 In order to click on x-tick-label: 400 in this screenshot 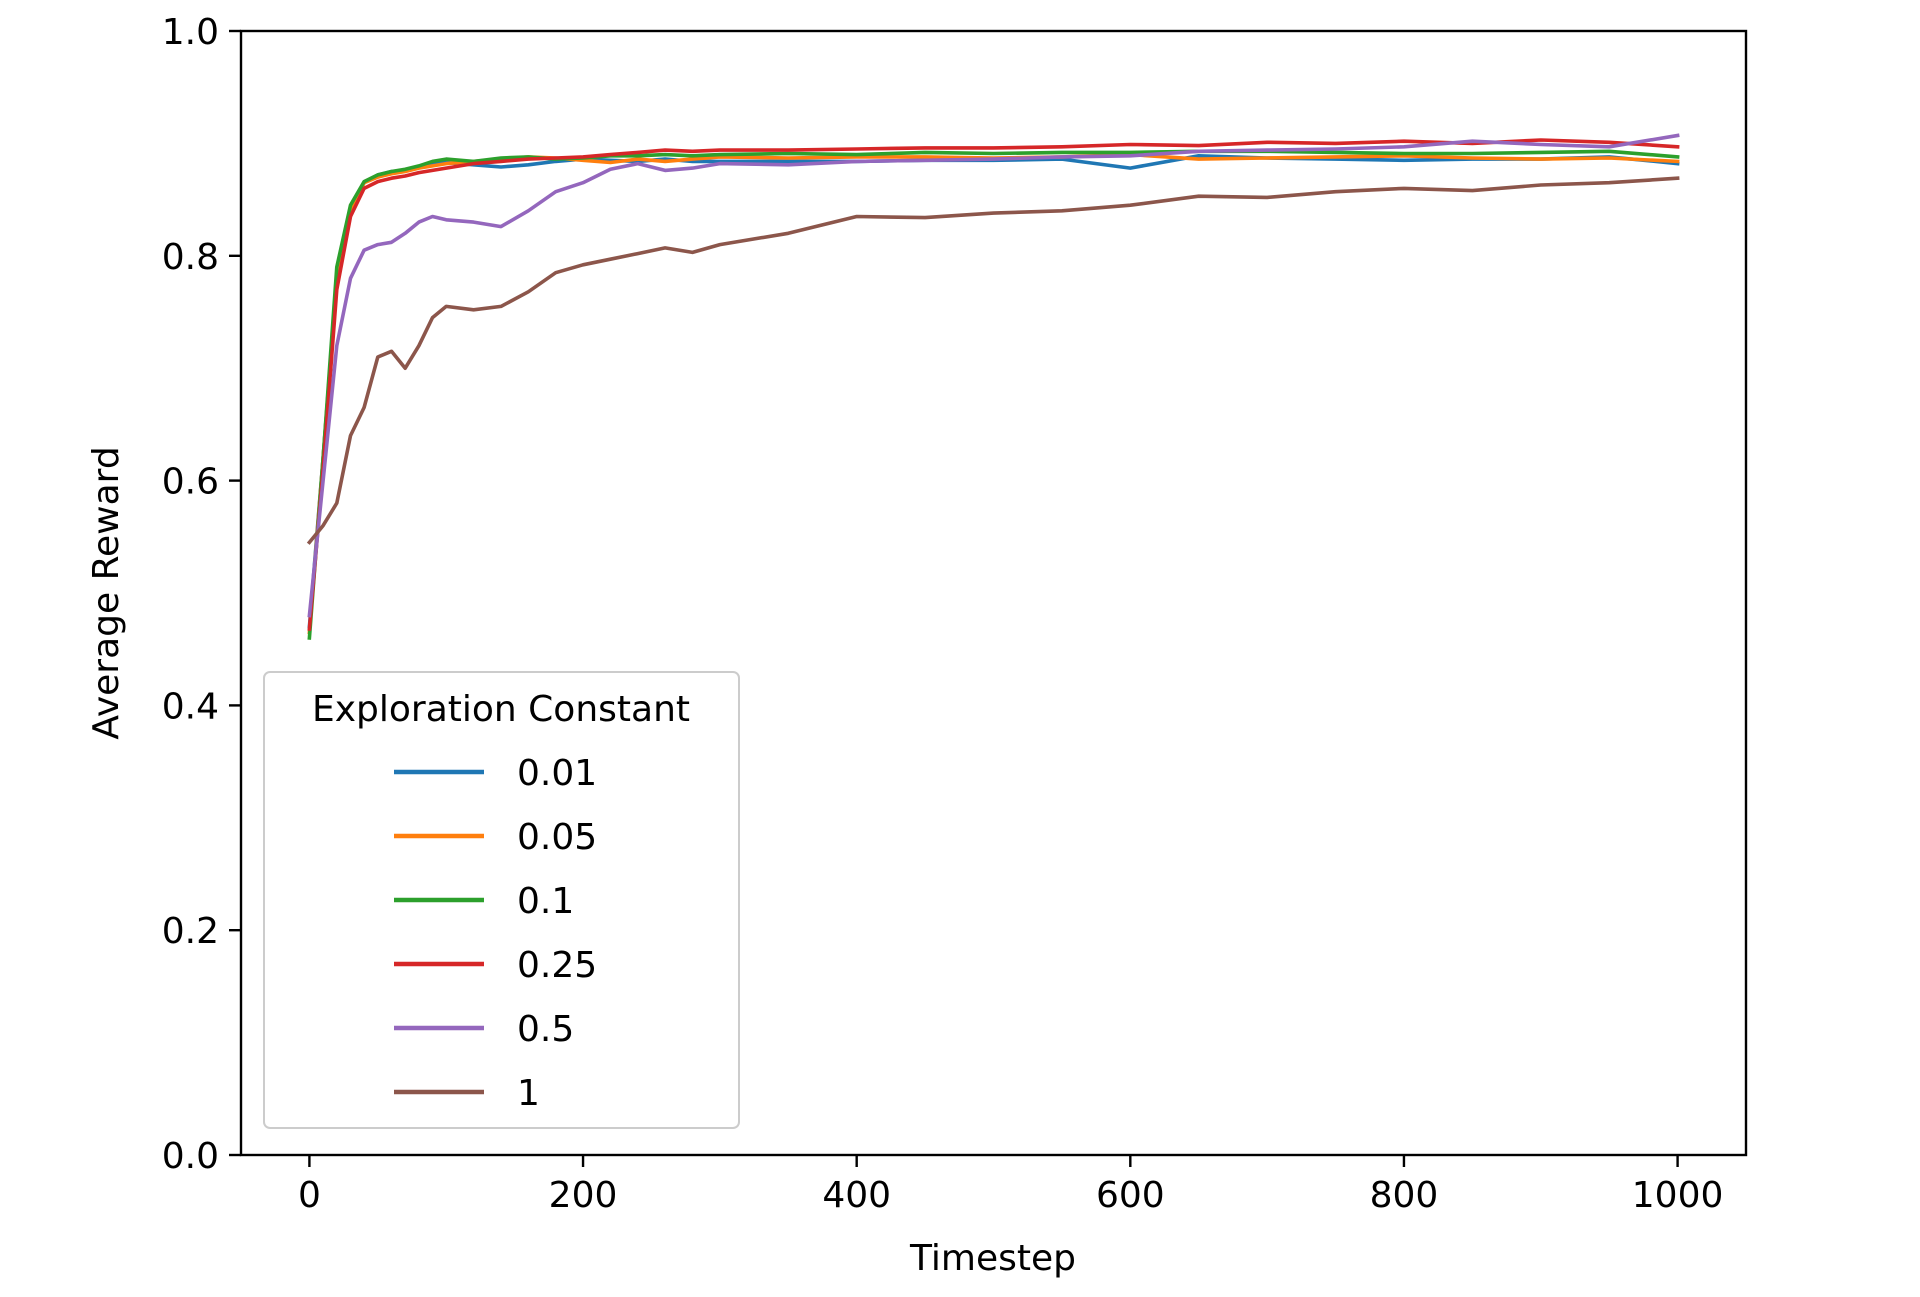, I will do `click(856, 1195)`.